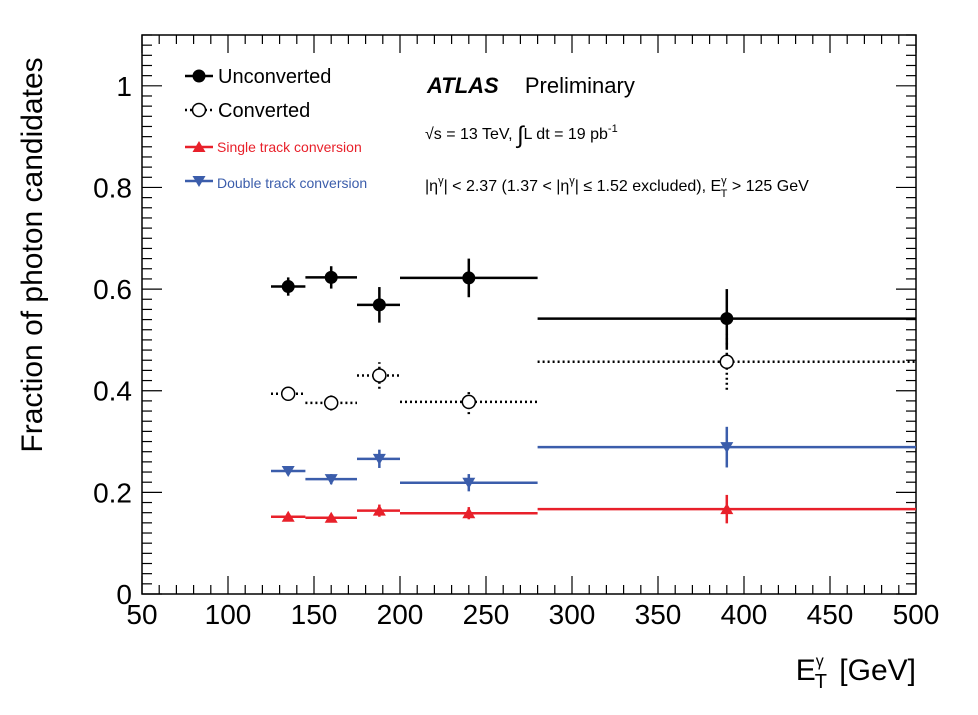  What do you see at coordinates (141, 614) in the screenshot?
I see `x-tick-label: 50` at bounding box center [141, 614].